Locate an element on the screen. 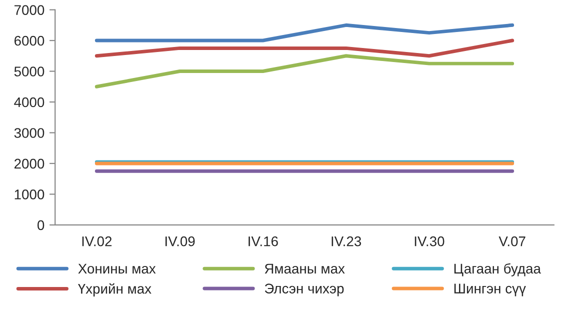  legend-label: Шингэн сүү is located at coordinates (490, 290).